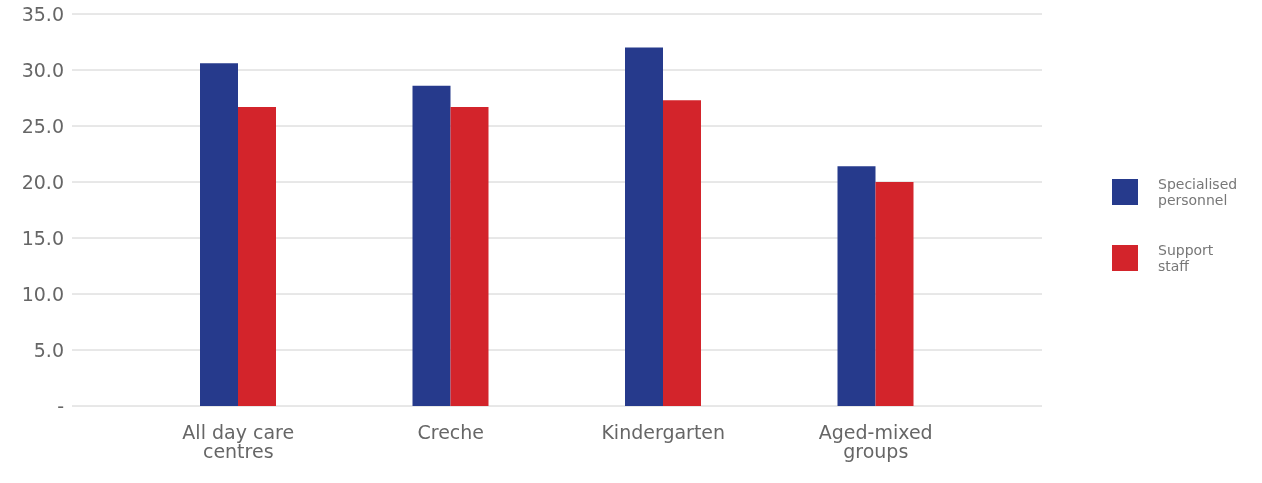 Image resolution: width=1262 pixels, height=483 pixels. What do you see at coordinates (42, 69) in the screenshot?
I see `y-tick-label: 30.0` at bounding box center [42, 69].